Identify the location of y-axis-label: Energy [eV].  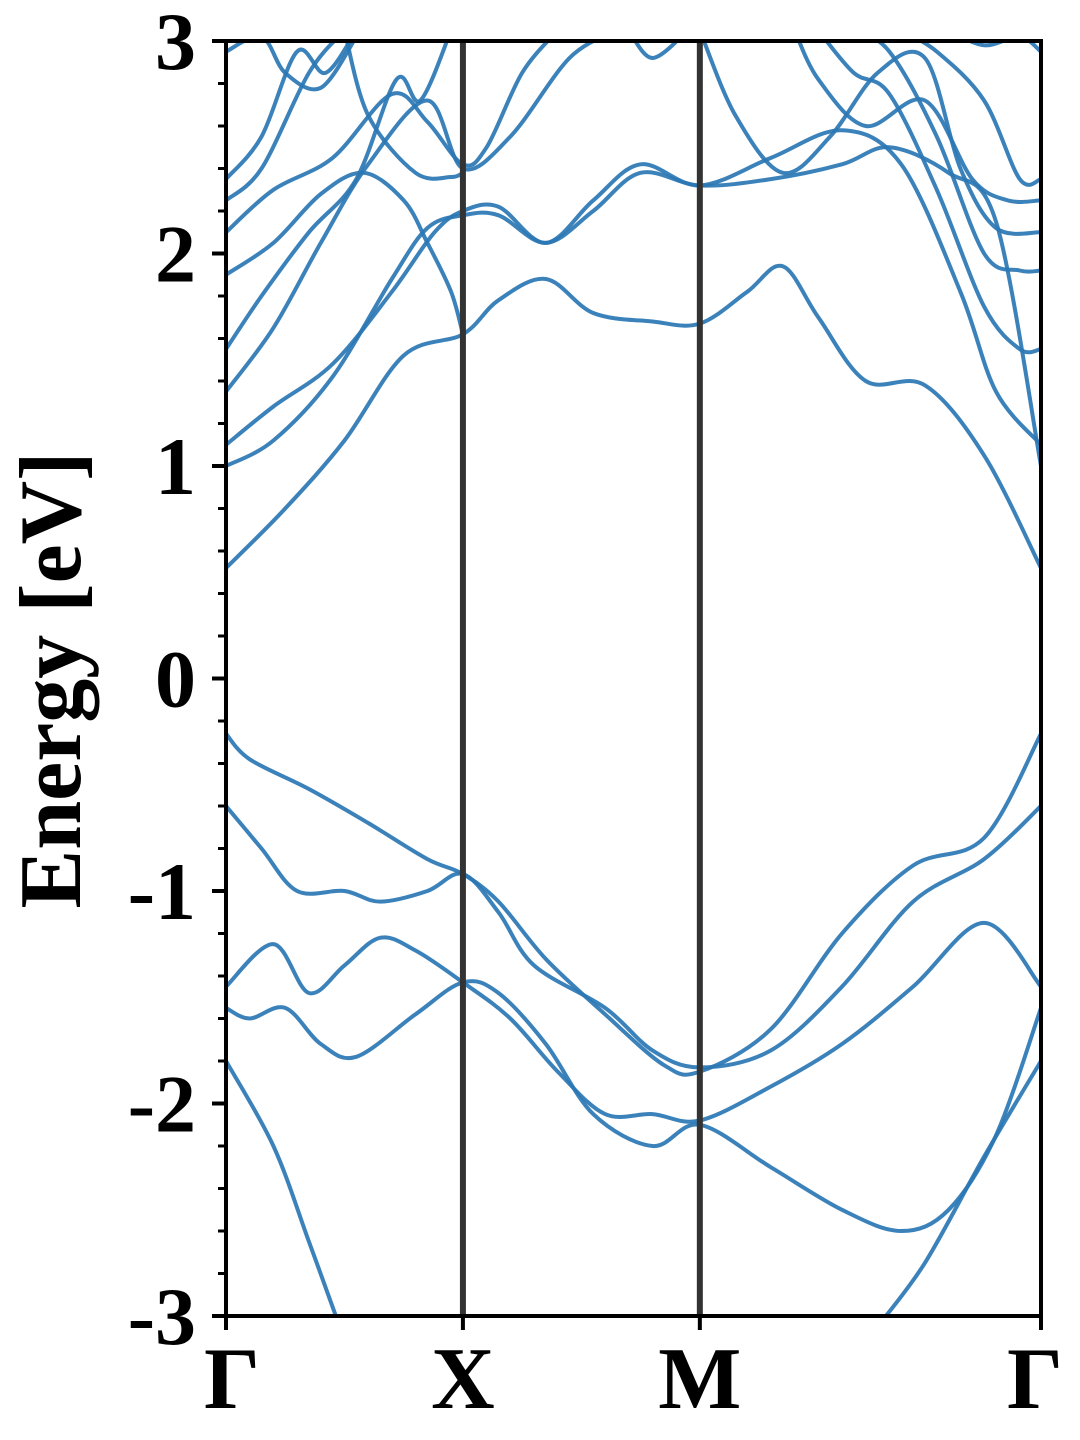
(51, 680).